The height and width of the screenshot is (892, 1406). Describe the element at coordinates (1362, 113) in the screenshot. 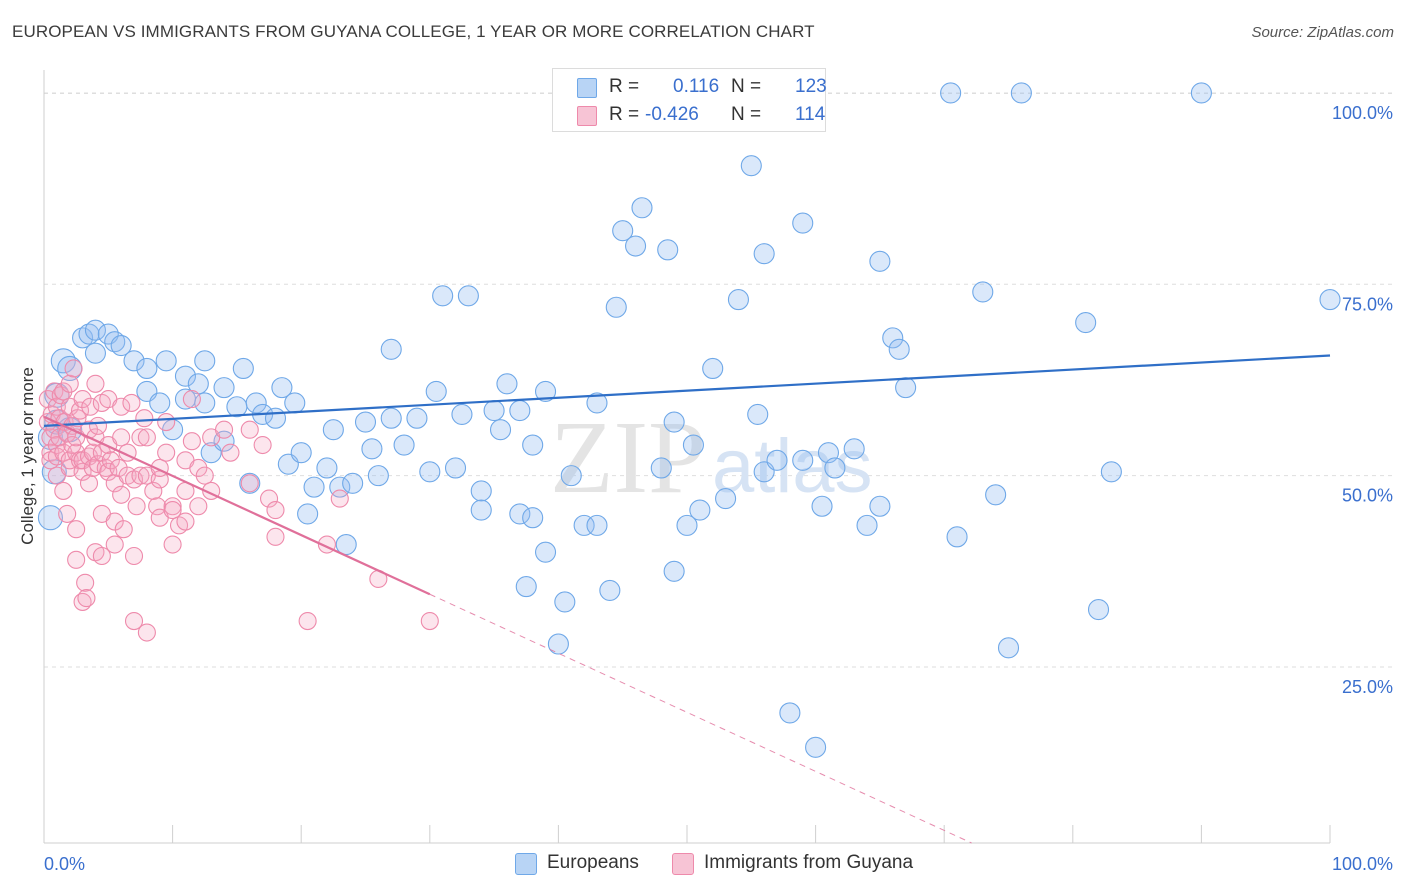

I see `y-tick-label: 100.0%` at that location.